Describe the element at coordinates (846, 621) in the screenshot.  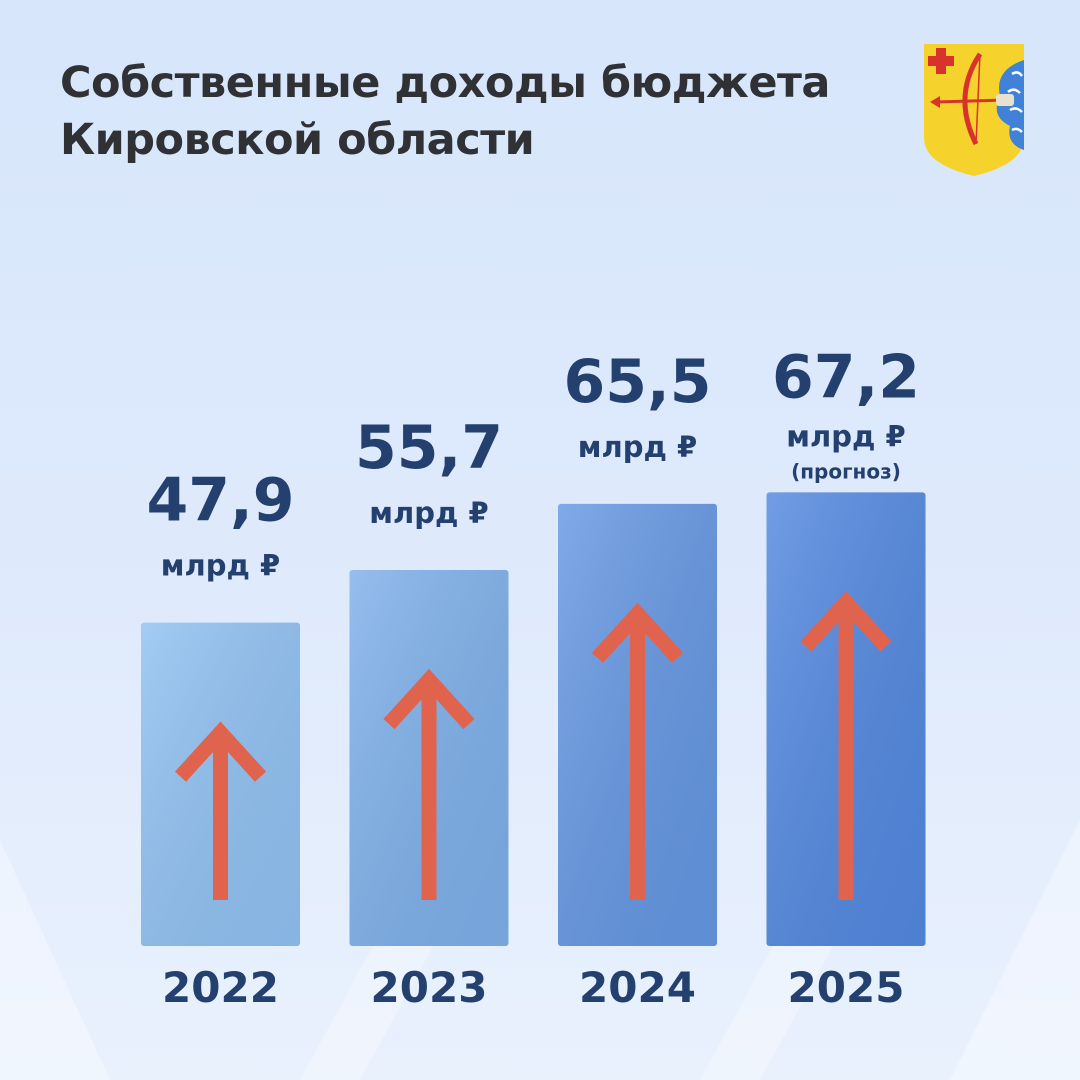
I see `arrow-head-2025` at that location.